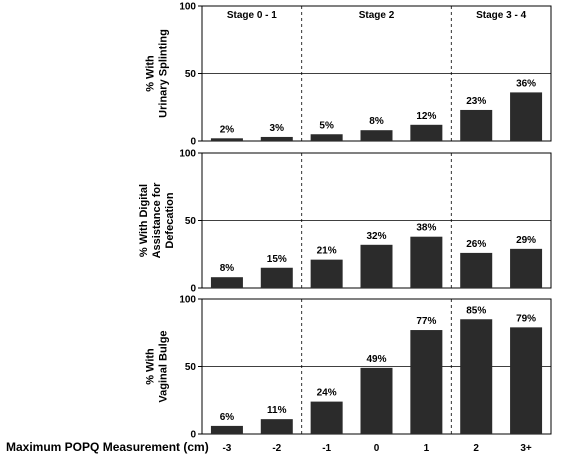 This screenshot has width=565, height=456. Describe the element at coordinates (526, 448) in the screenshot. I see `x-tick-label: 3+` at that location.